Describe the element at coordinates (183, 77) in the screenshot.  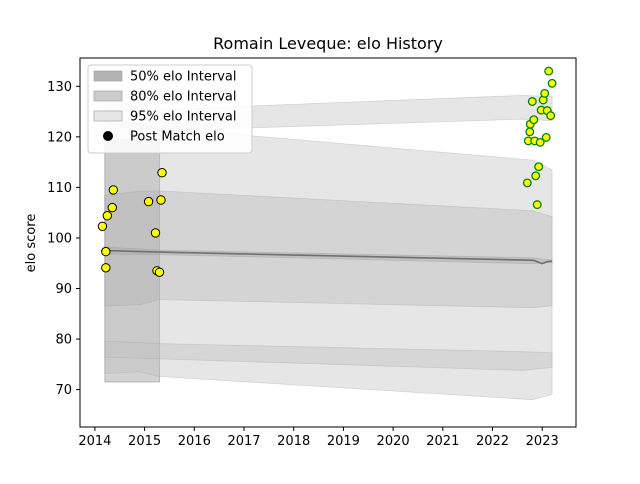
I see `legend-label: 50% elo Interval` at that location.